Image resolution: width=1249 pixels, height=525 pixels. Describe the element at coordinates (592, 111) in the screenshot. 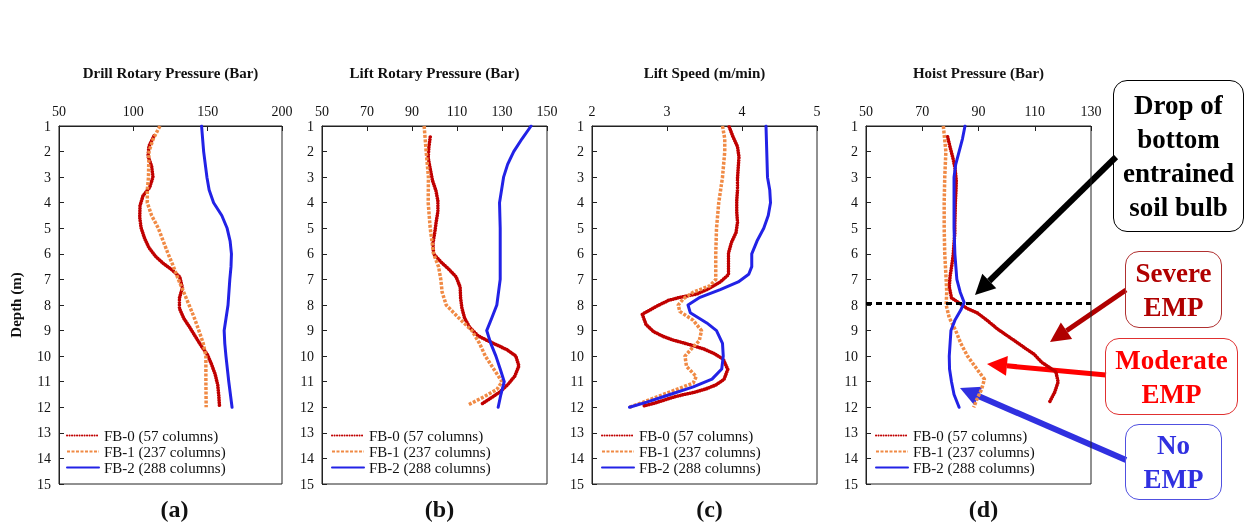

I see `x-tick-label: 2` at that location.